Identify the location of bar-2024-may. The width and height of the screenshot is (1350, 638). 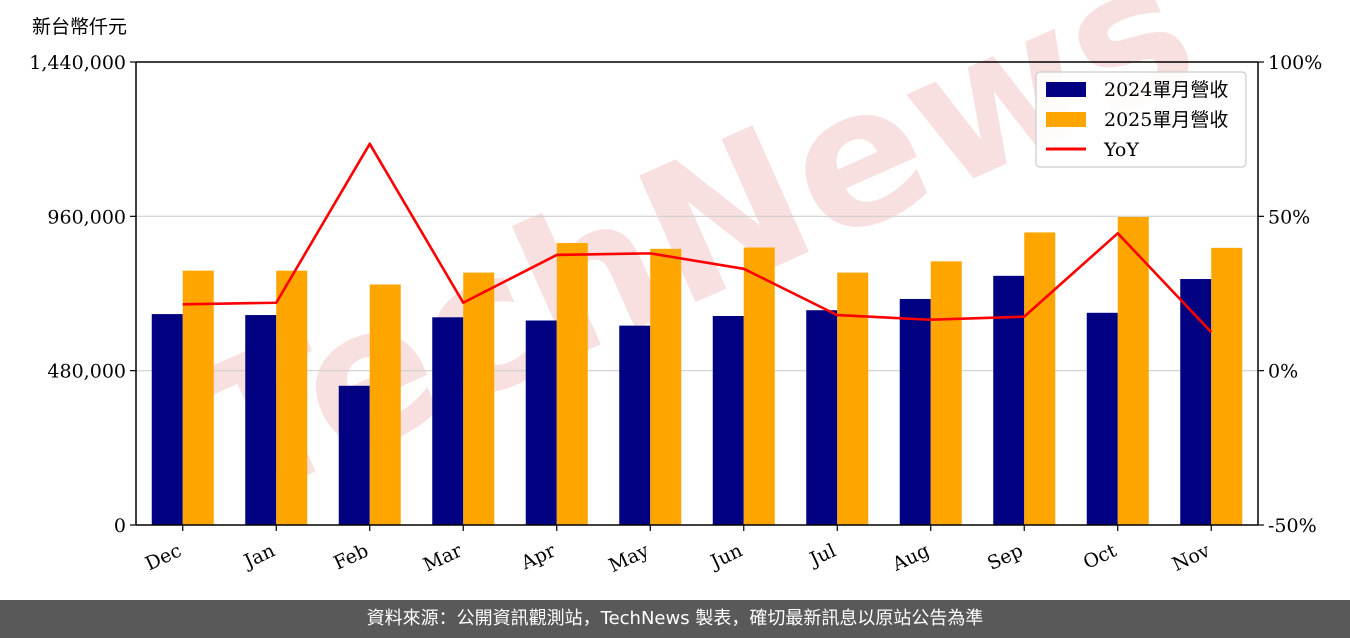
(635, 425).